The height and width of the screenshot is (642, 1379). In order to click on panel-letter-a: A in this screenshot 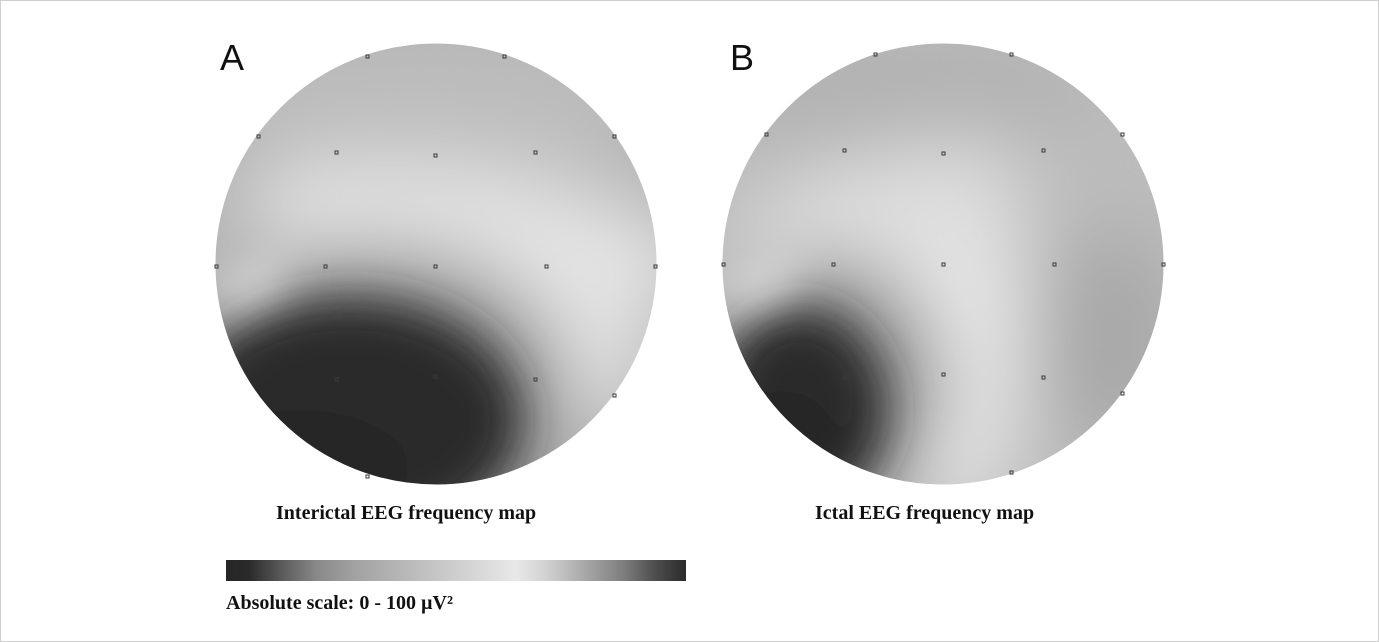, I will do `click(232, 57)`.